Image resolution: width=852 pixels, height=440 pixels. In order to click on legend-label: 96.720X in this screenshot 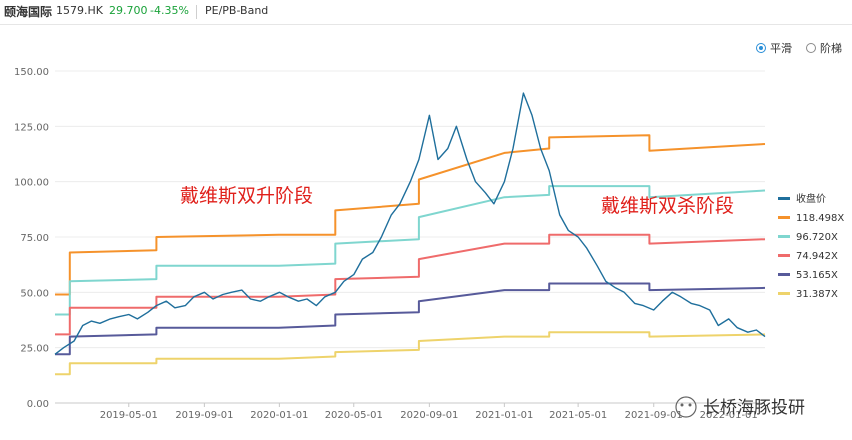, I will do `click(817, 237)`.